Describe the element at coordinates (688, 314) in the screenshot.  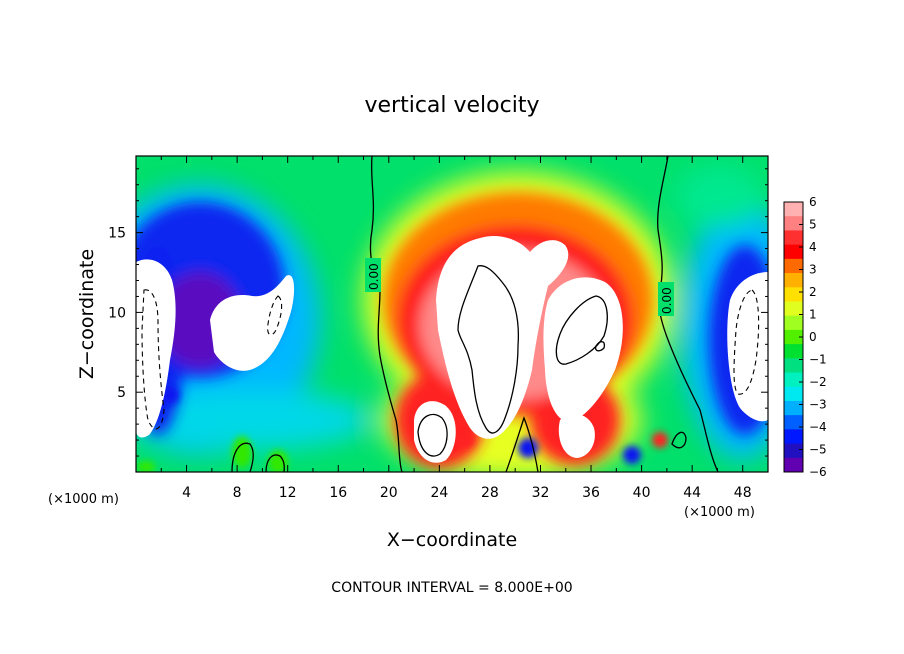
I see `zero-contour-right` at that location.